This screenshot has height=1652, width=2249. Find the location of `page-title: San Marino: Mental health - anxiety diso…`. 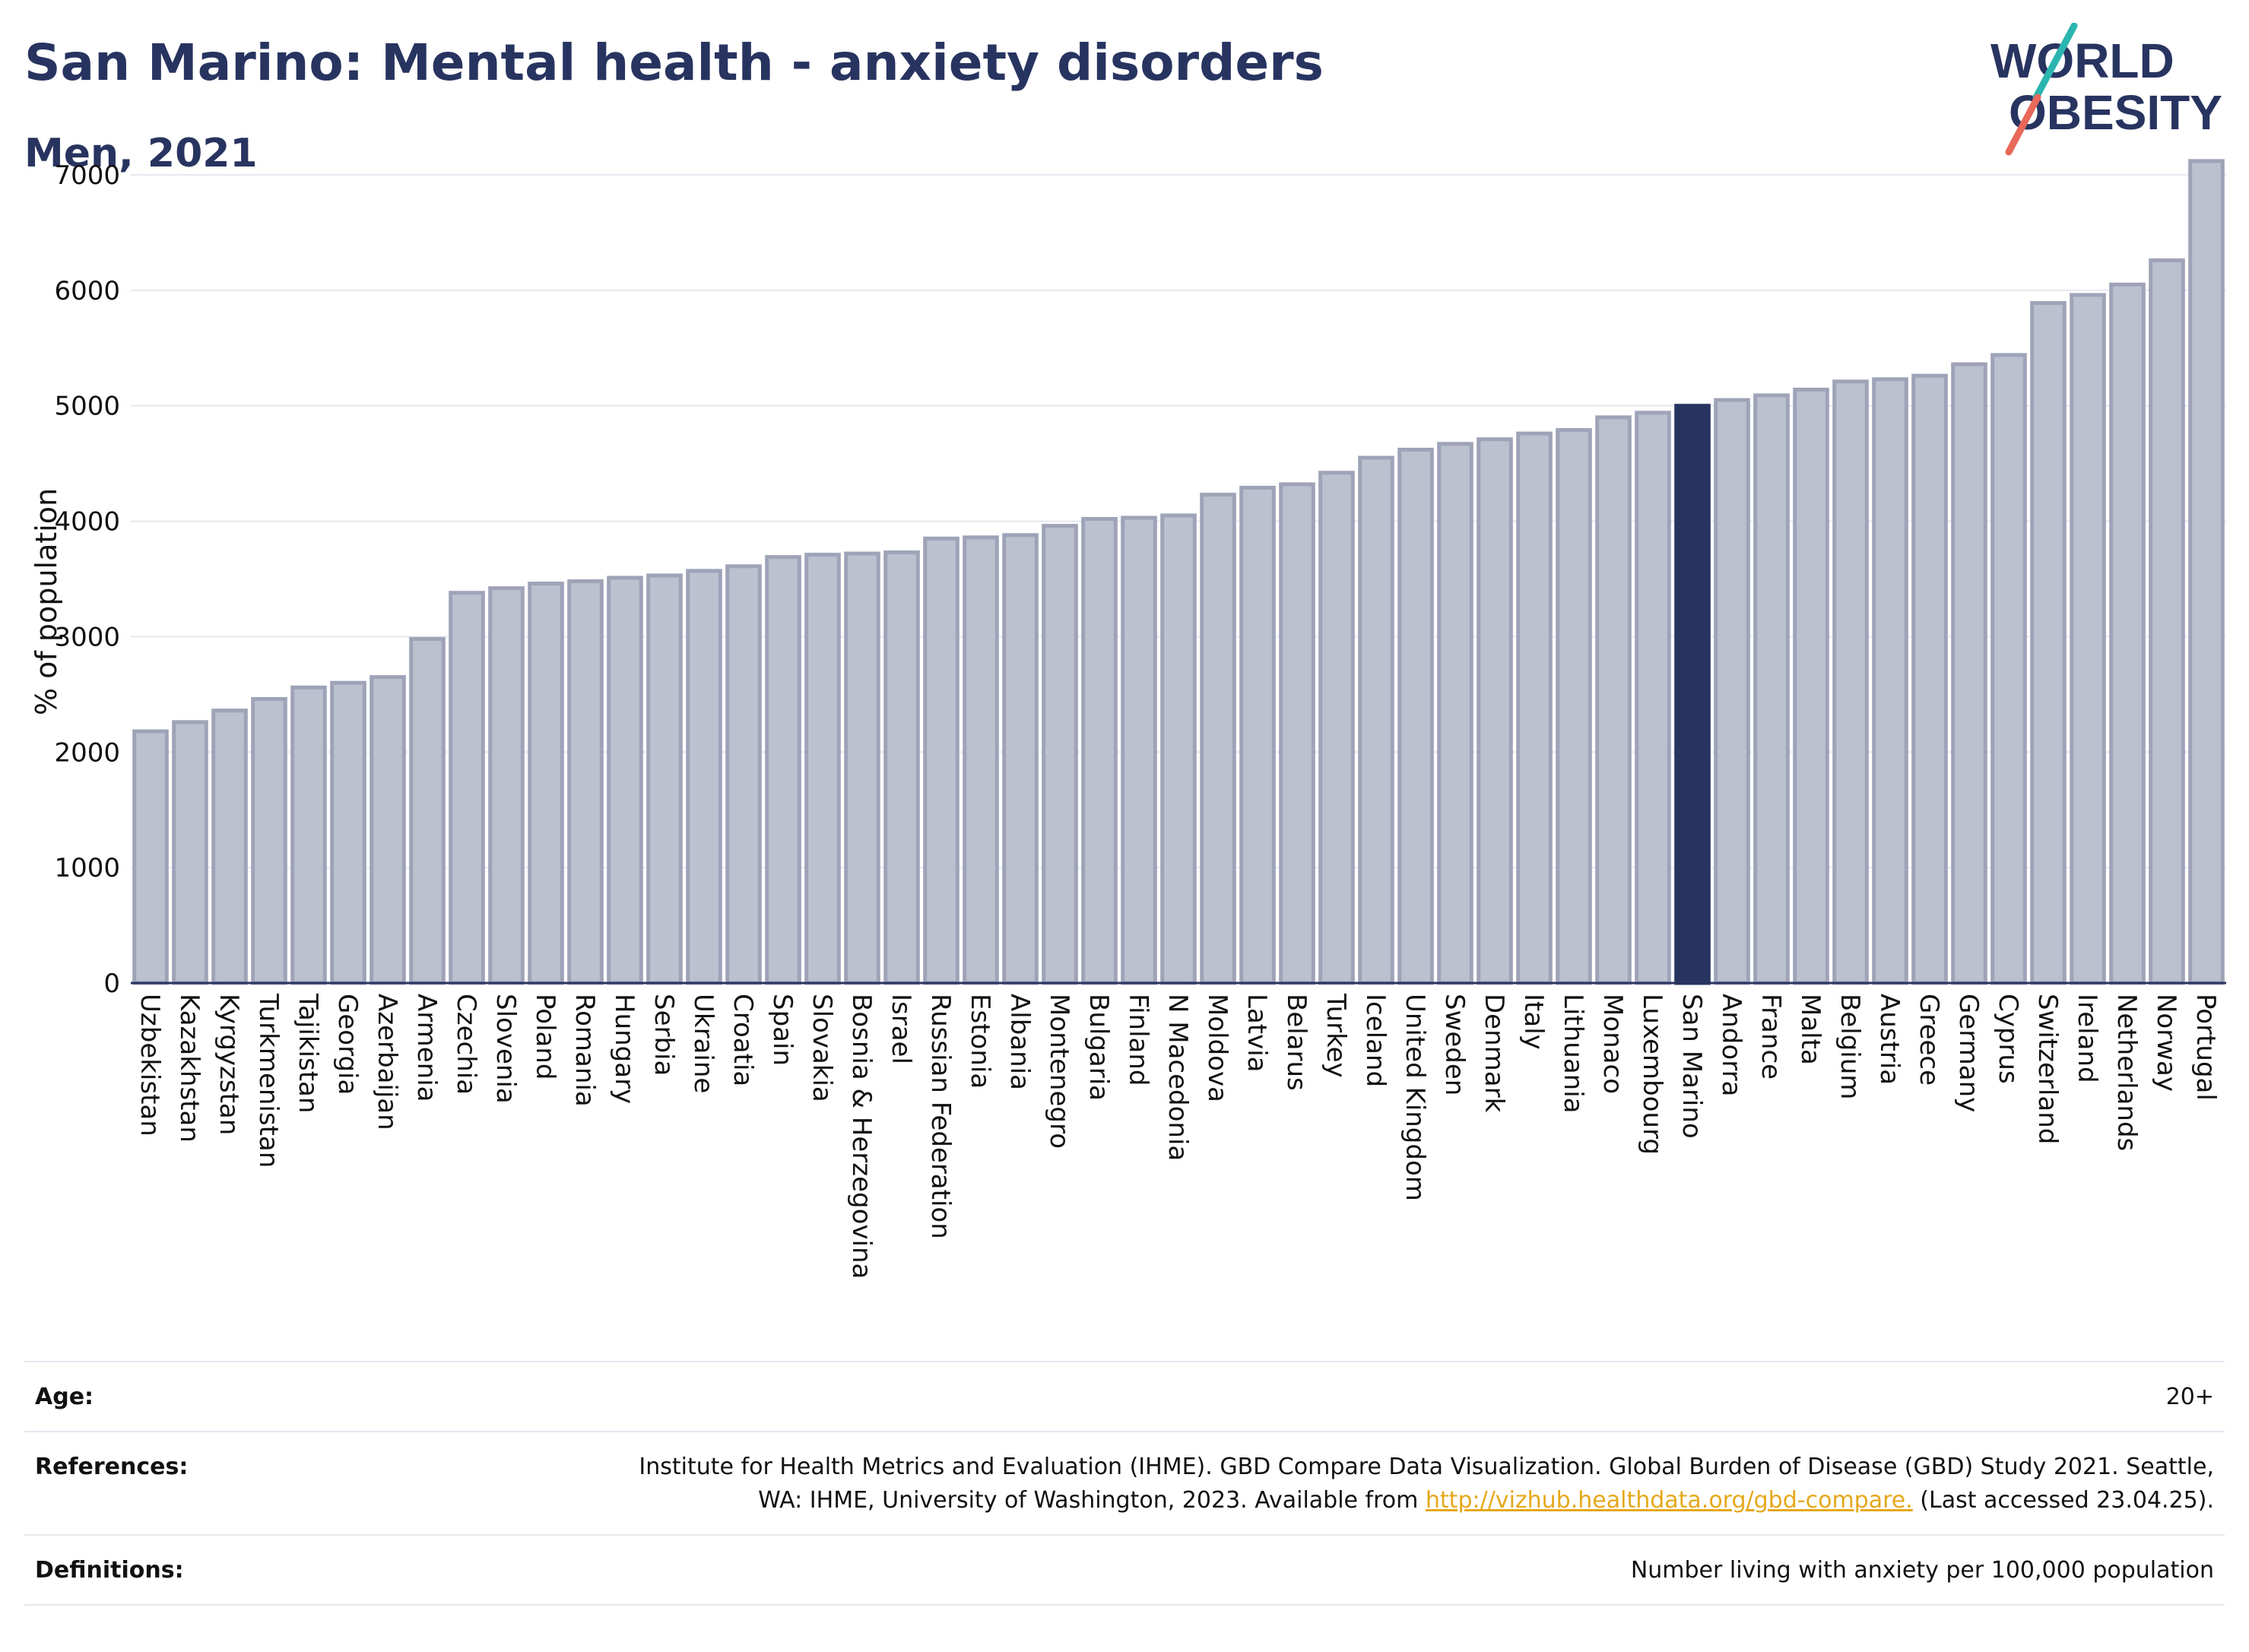

page-title: San Marino: Mental health - anxiety diso… is located at coordinates (674, 62).